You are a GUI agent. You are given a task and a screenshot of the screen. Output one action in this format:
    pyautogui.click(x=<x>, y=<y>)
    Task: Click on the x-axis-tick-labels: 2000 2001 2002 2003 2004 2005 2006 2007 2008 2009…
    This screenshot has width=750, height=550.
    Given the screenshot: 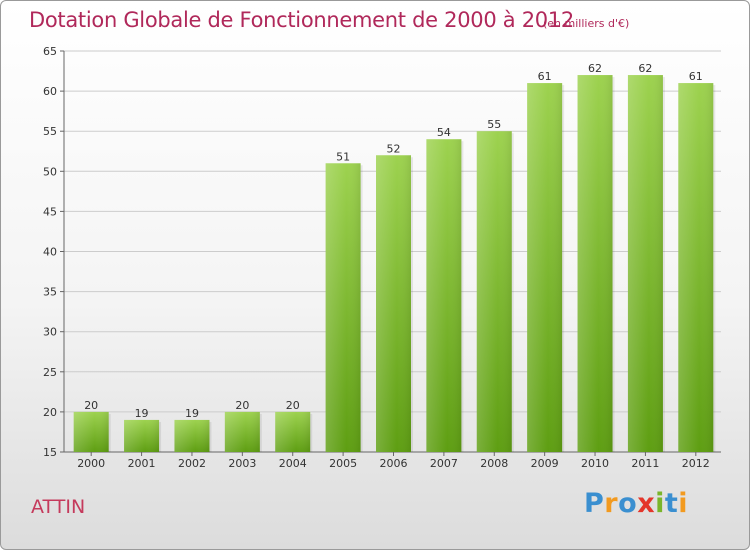 What is the action you would take?
    pyautogui.click(x=393, y=461)
    